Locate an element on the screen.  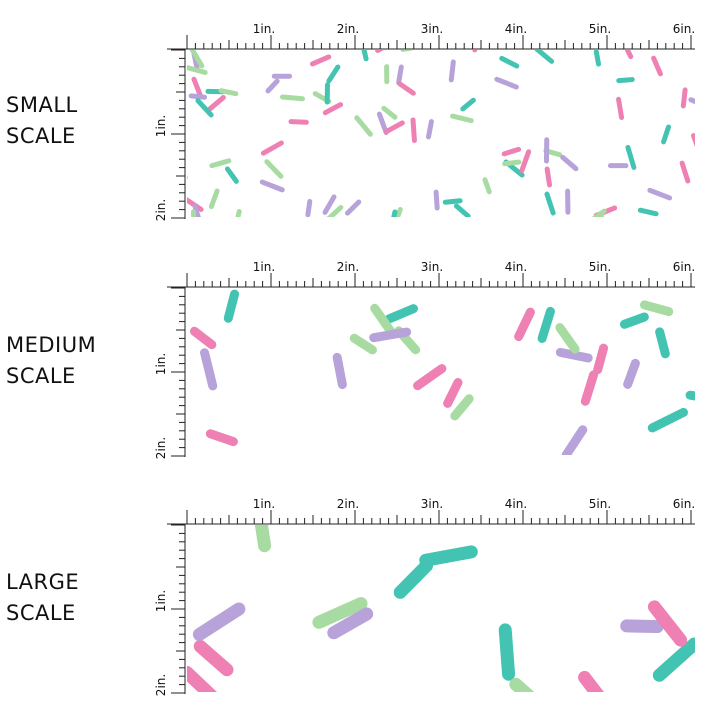
ruler-label: 2in. is located at coordinates (161, 685).